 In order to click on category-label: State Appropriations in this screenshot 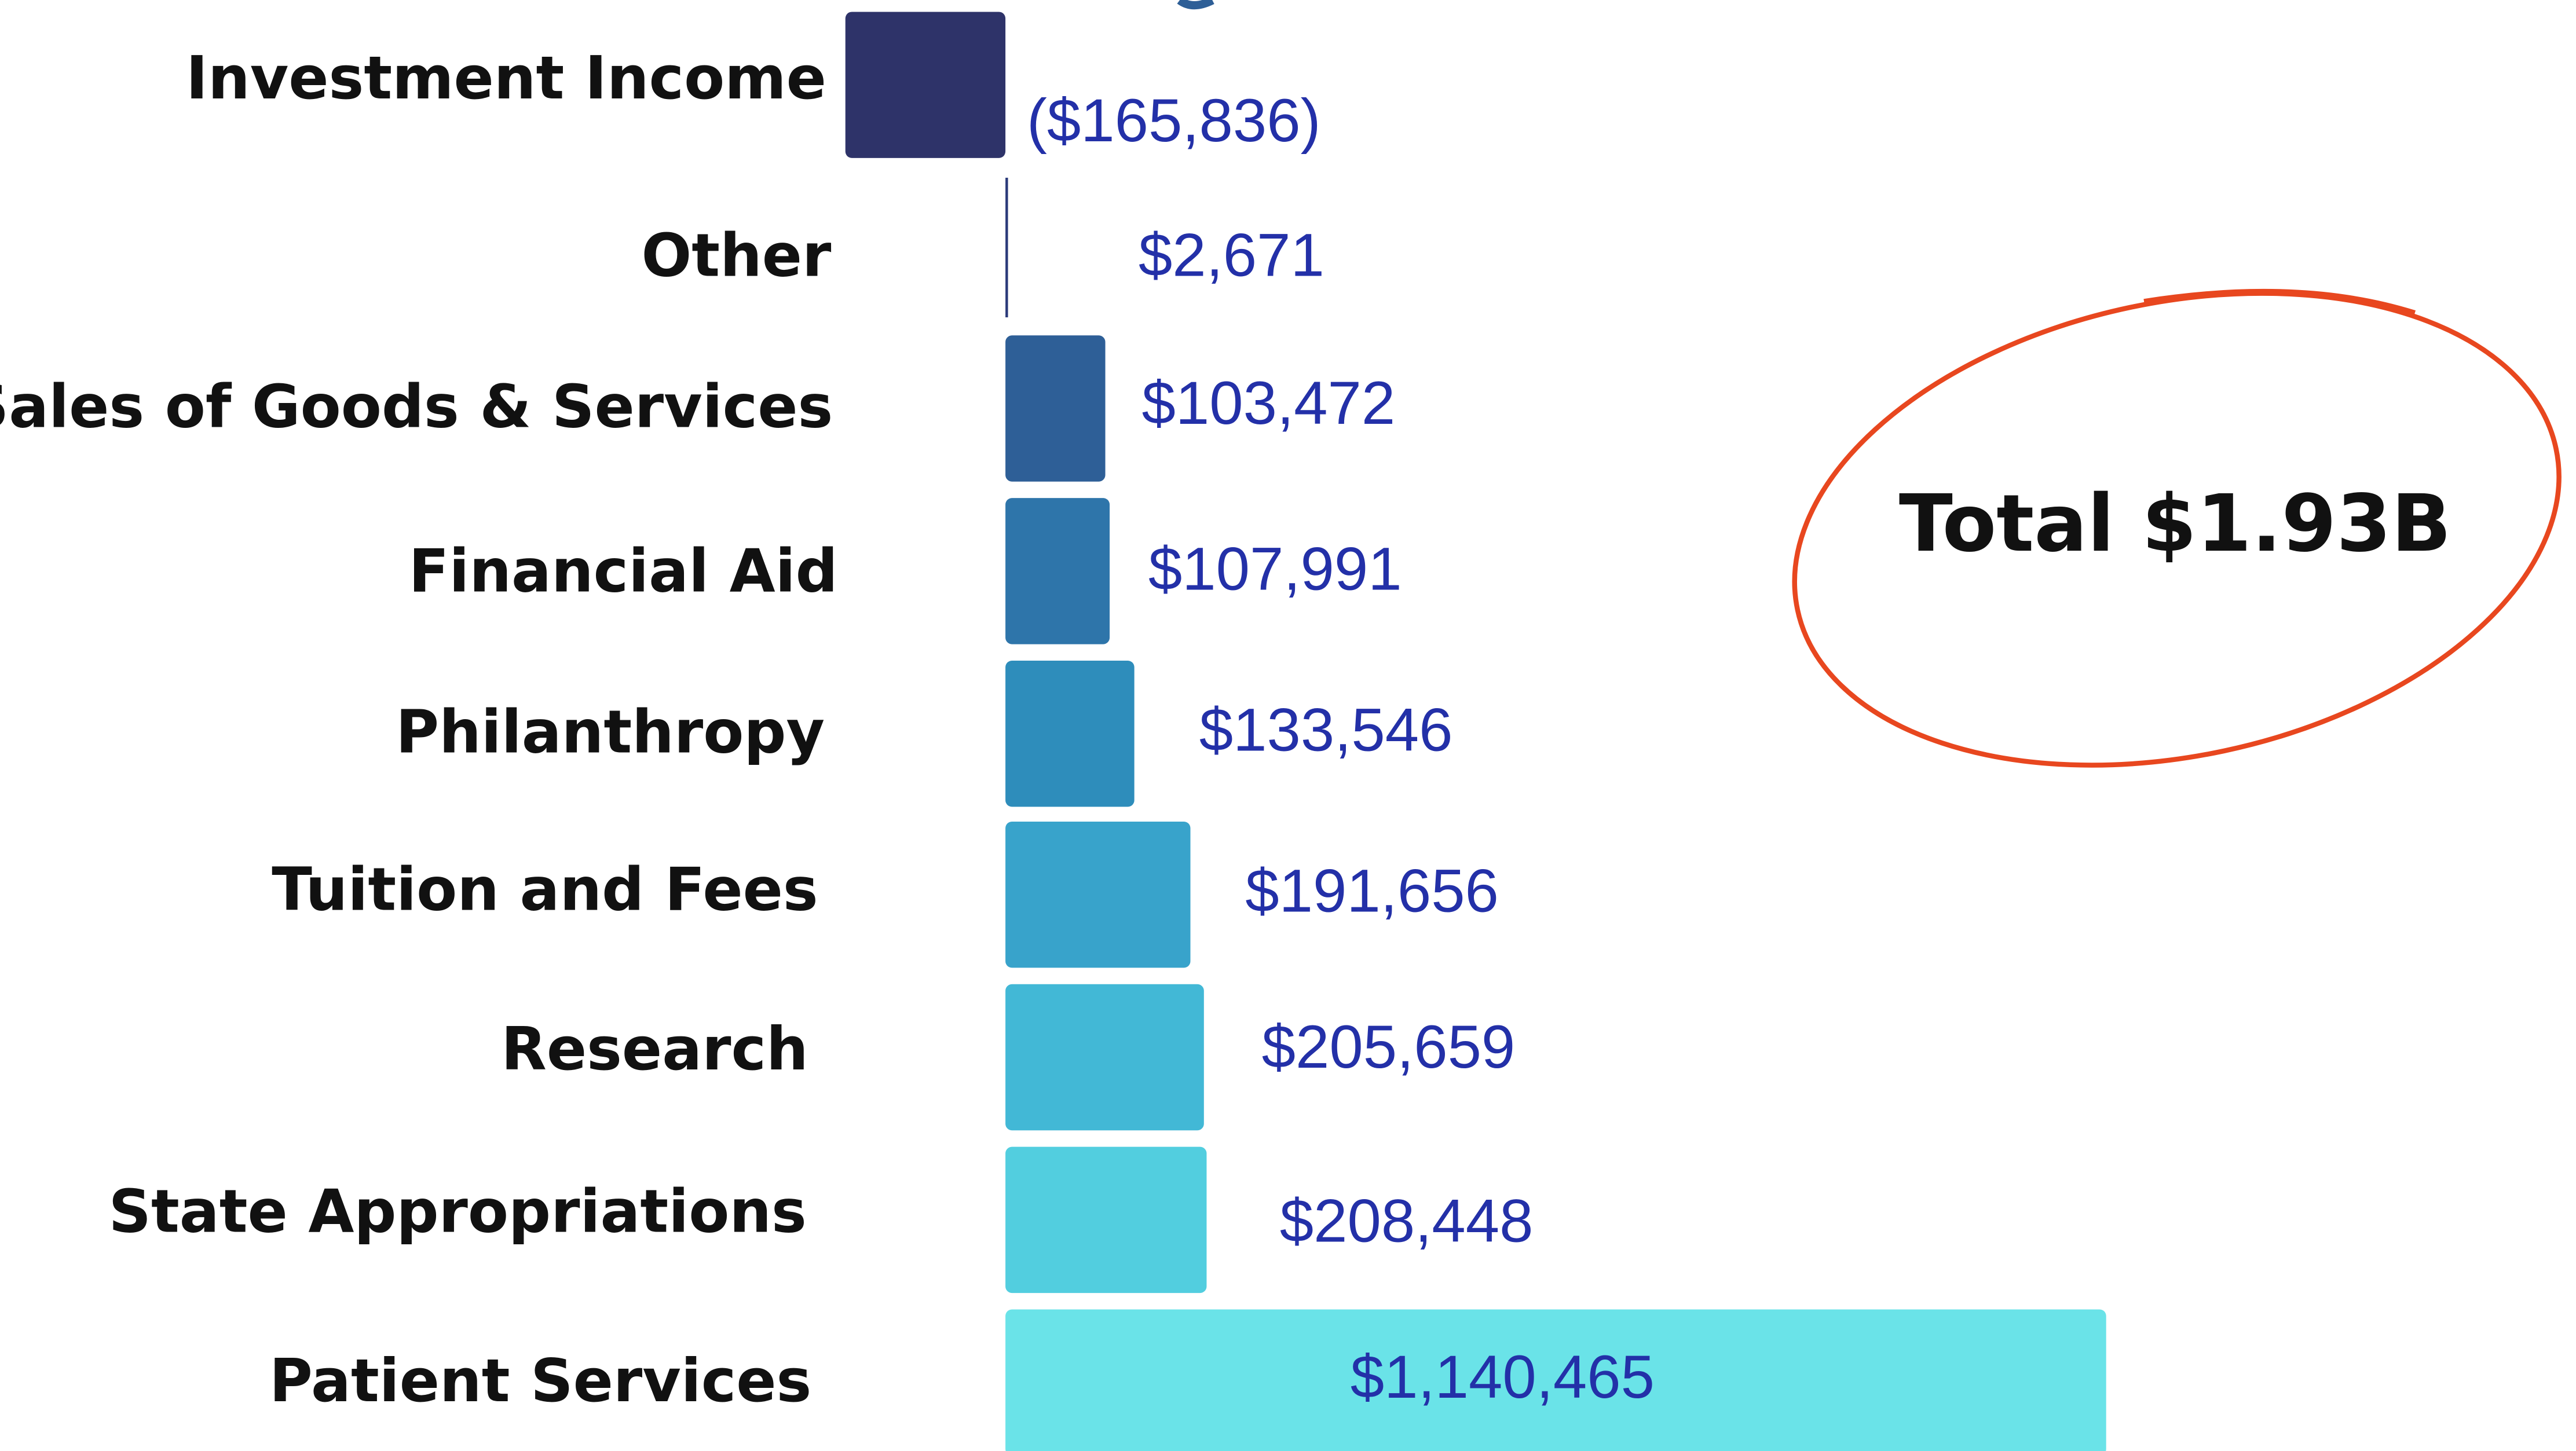, I will do `click(457, 1212)`.